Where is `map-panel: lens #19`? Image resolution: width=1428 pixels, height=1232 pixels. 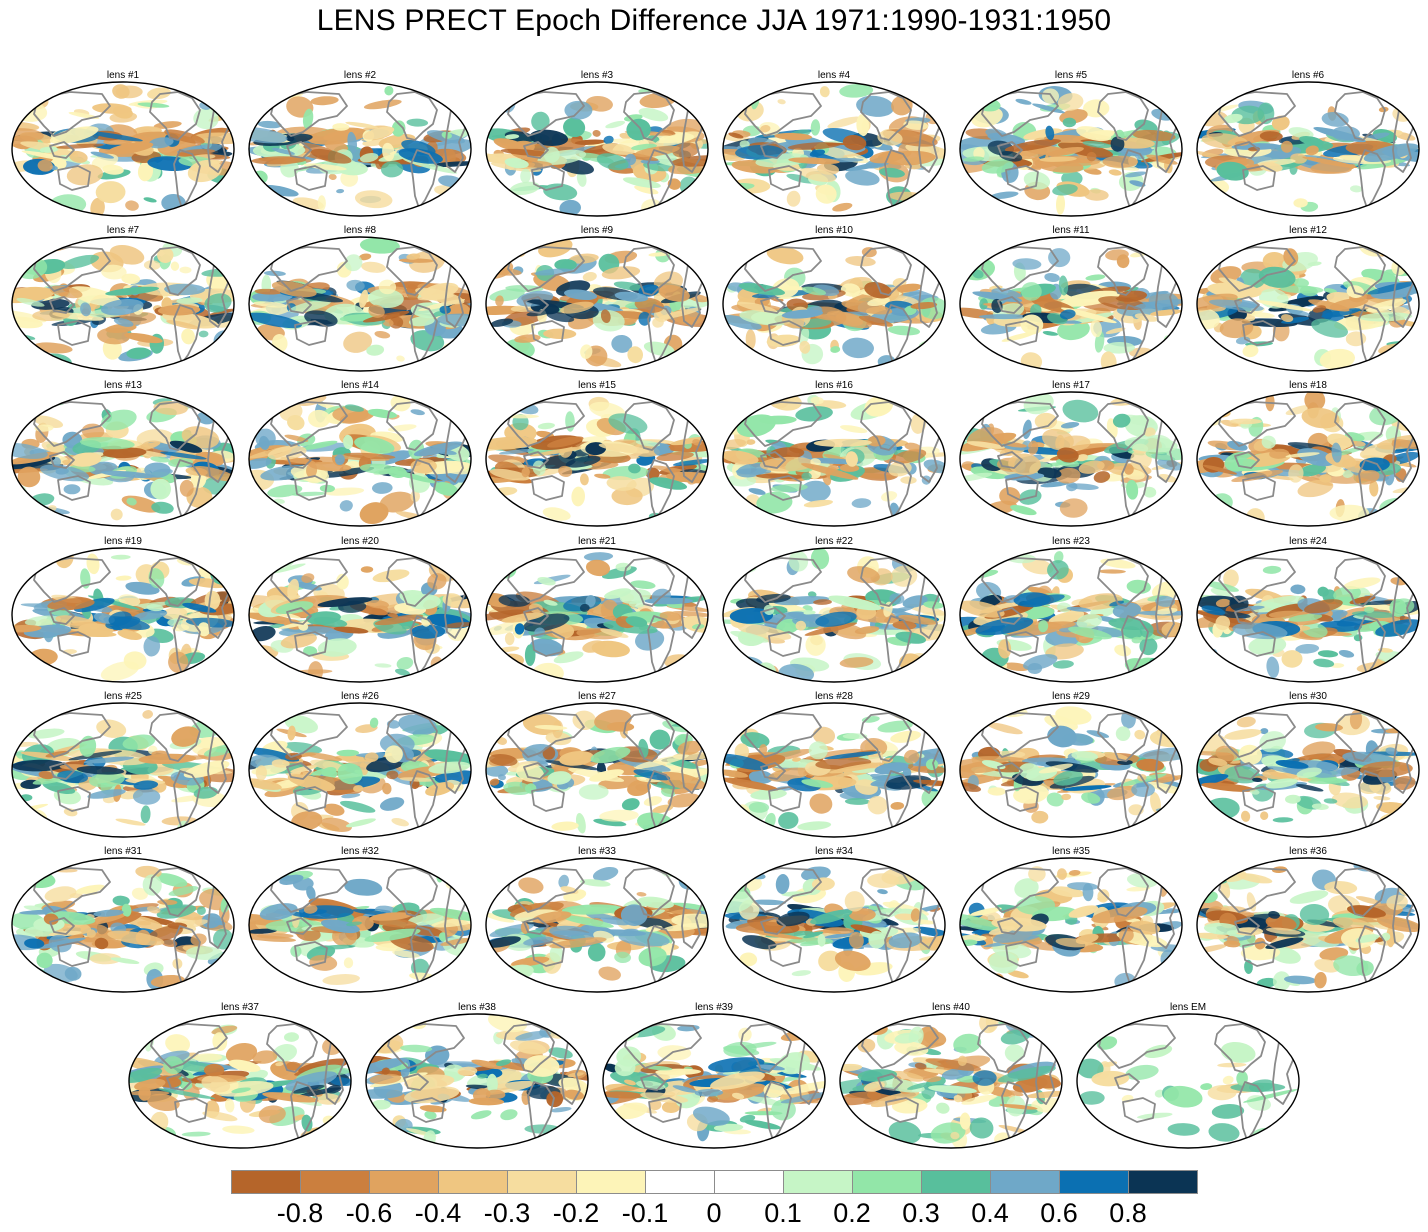
map-panel: lens #19 is located at coordinates (123, 610).